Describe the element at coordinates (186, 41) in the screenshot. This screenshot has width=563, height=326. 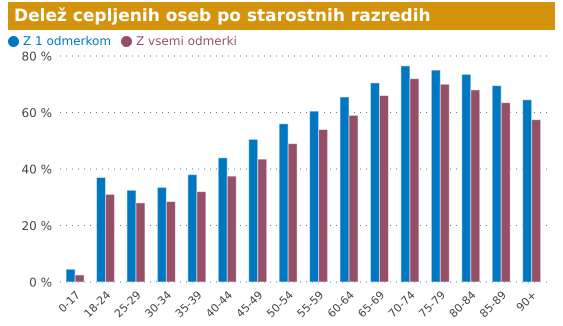
I see `legend-label: Z vsemi odmerki` at that location.